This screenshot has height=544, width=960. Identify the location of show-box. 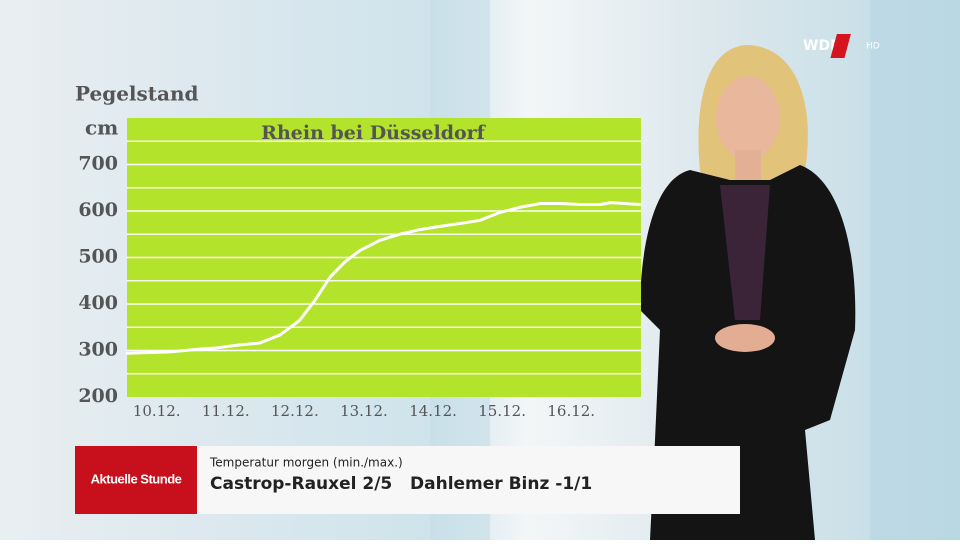
(136, 480).